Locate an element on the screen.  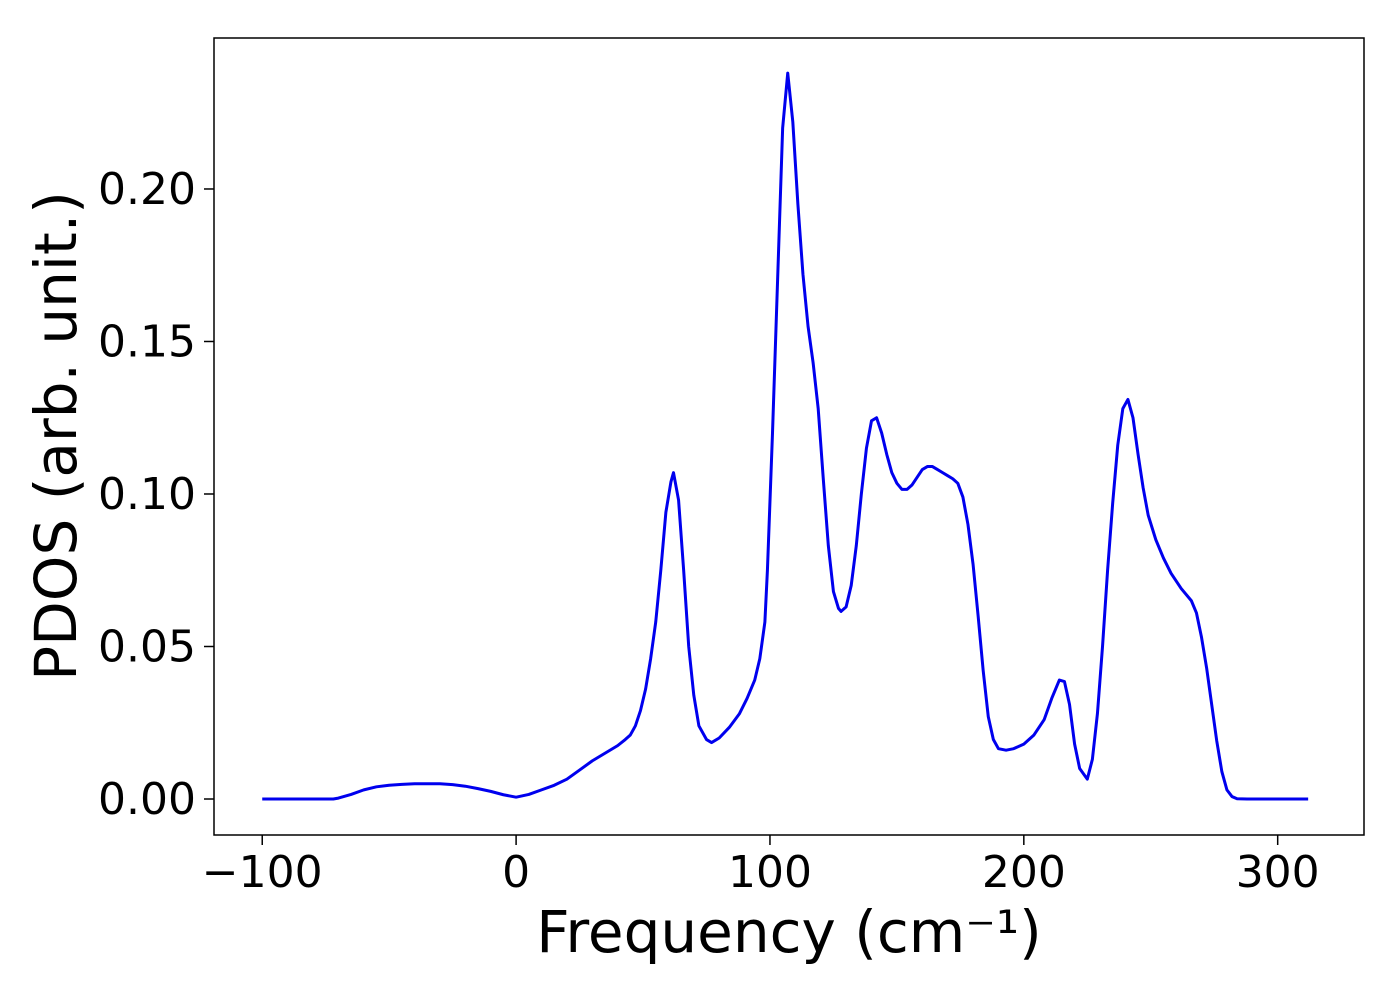
y-tick-label: 0.15 is located at coordinates (147, 341).